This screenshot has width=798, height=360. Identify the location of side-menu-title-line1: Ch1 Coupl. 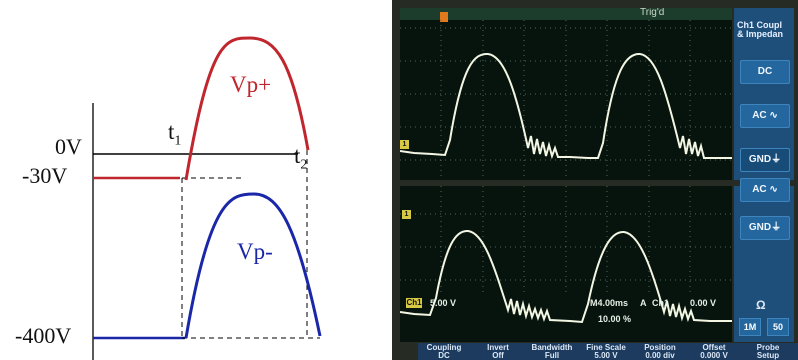
(759, 25).